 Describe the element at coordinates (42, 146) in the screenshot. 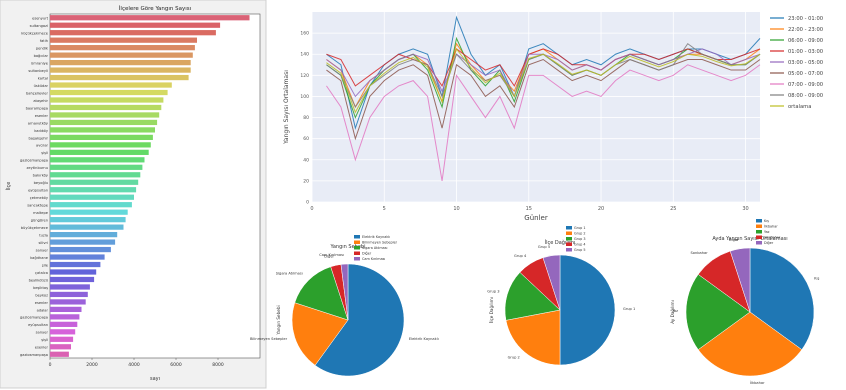

I see `bar-category-label: avcılar` at that location.